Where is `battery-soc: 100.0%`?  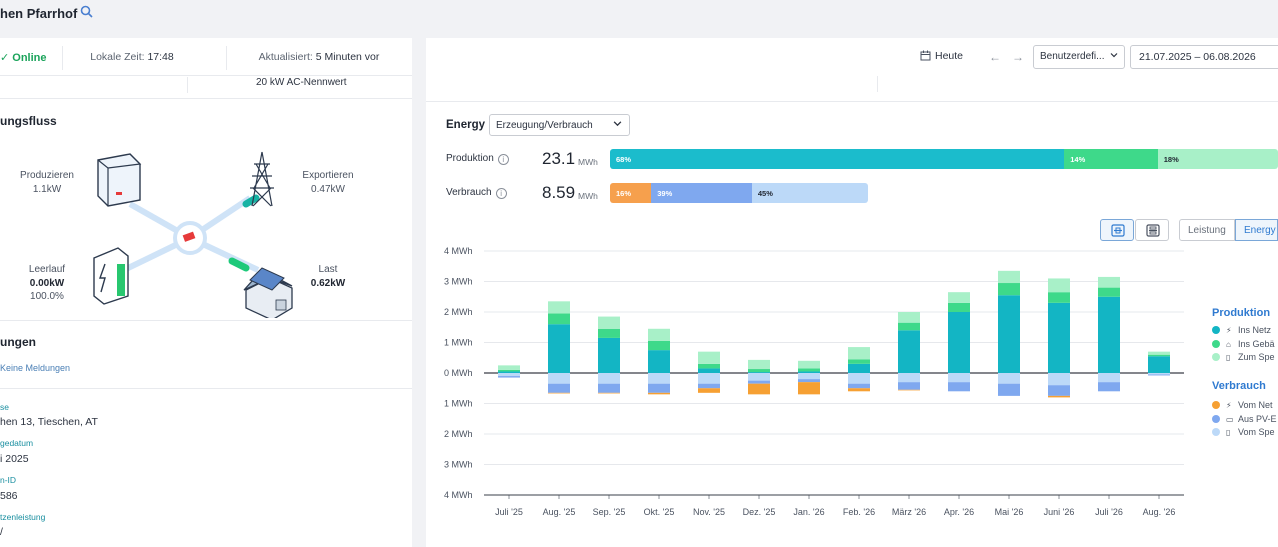
battery-soc: 100.0% is located at coordinates (47, 296).